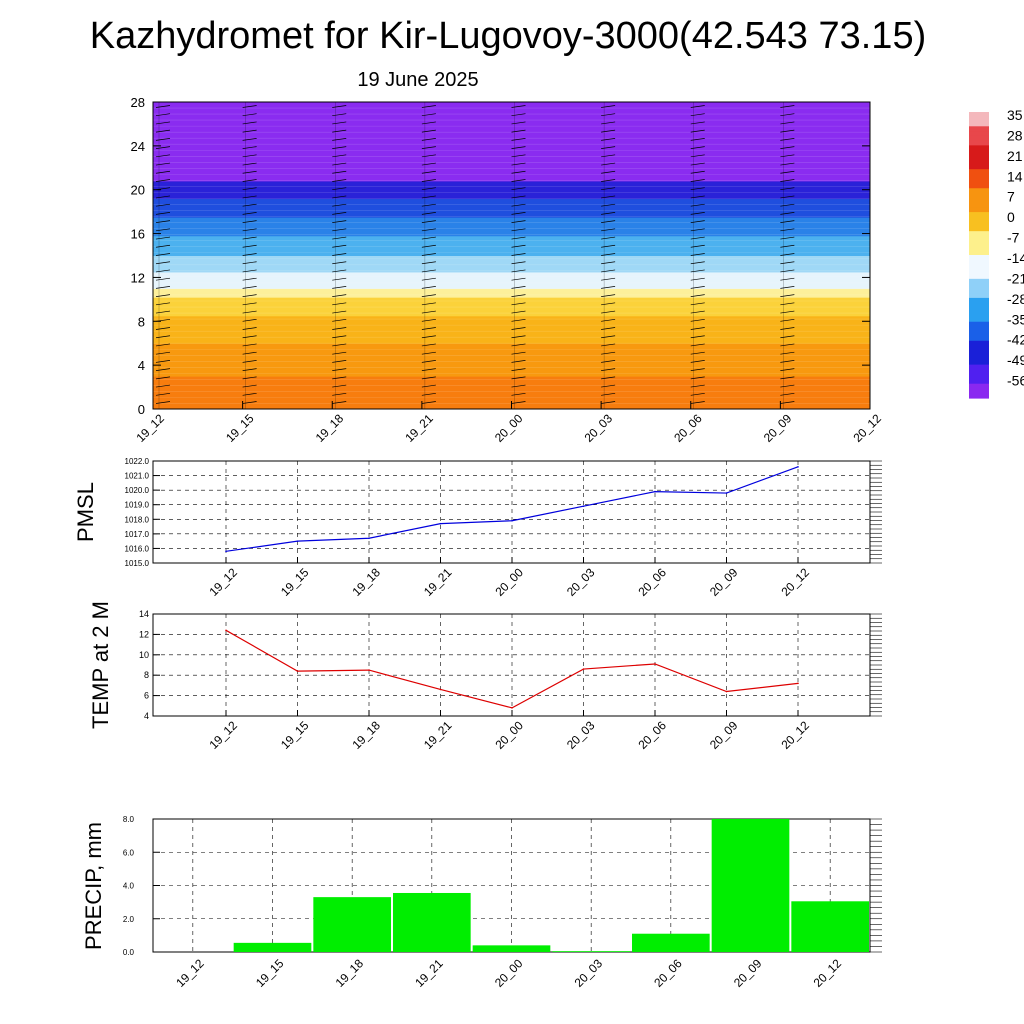  I want to click on xtick-label: 19_18, so click(366, 582).